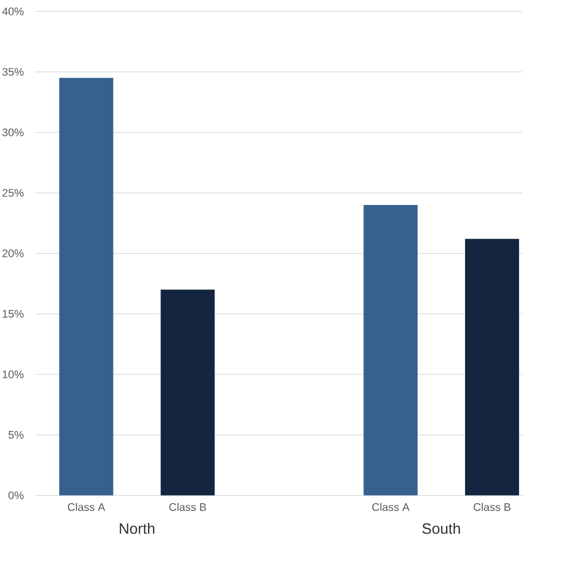 The width and height of the screenshot is (572, 574). Describe the element at coordinates (16, 495) in the screenshot. I see `y-tick-label: 0%` at that location.